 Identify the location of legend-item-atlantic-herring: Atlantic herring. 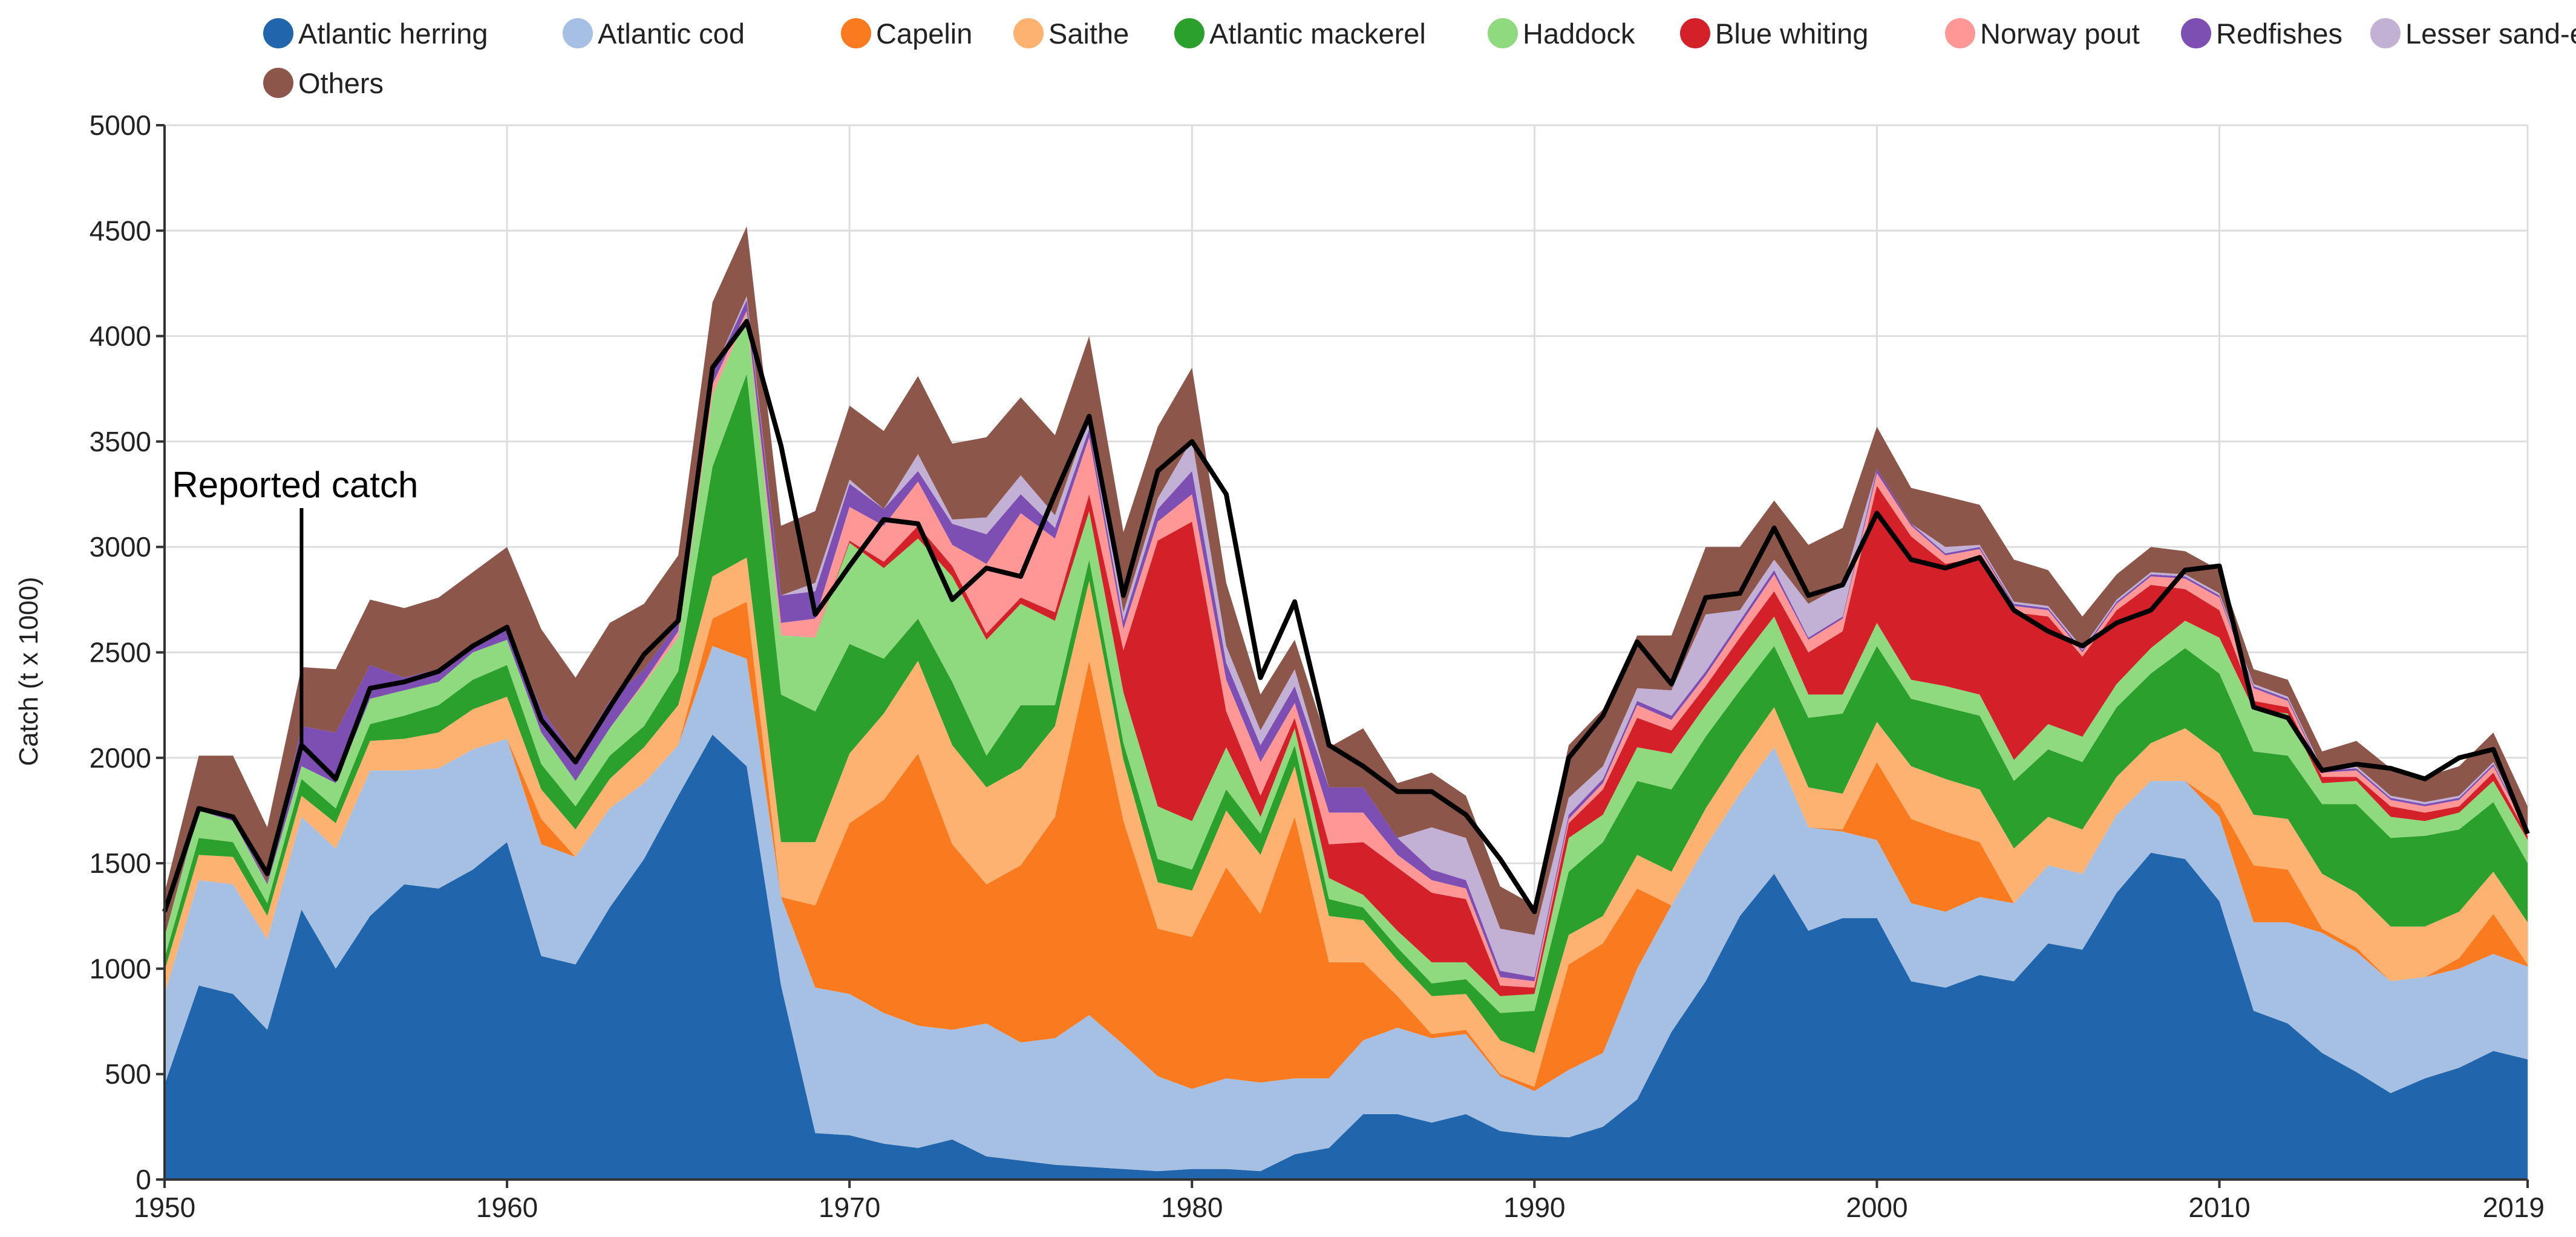
(375, 34).